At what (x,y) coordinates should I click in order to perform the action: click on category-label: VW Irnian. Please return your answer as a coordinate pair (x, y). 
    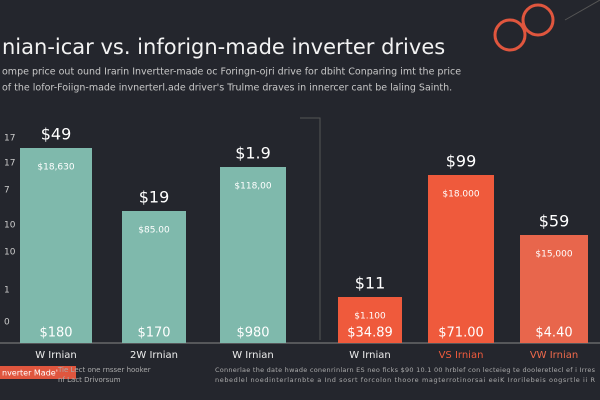
    Looking at the image, I should click on (554, 355).